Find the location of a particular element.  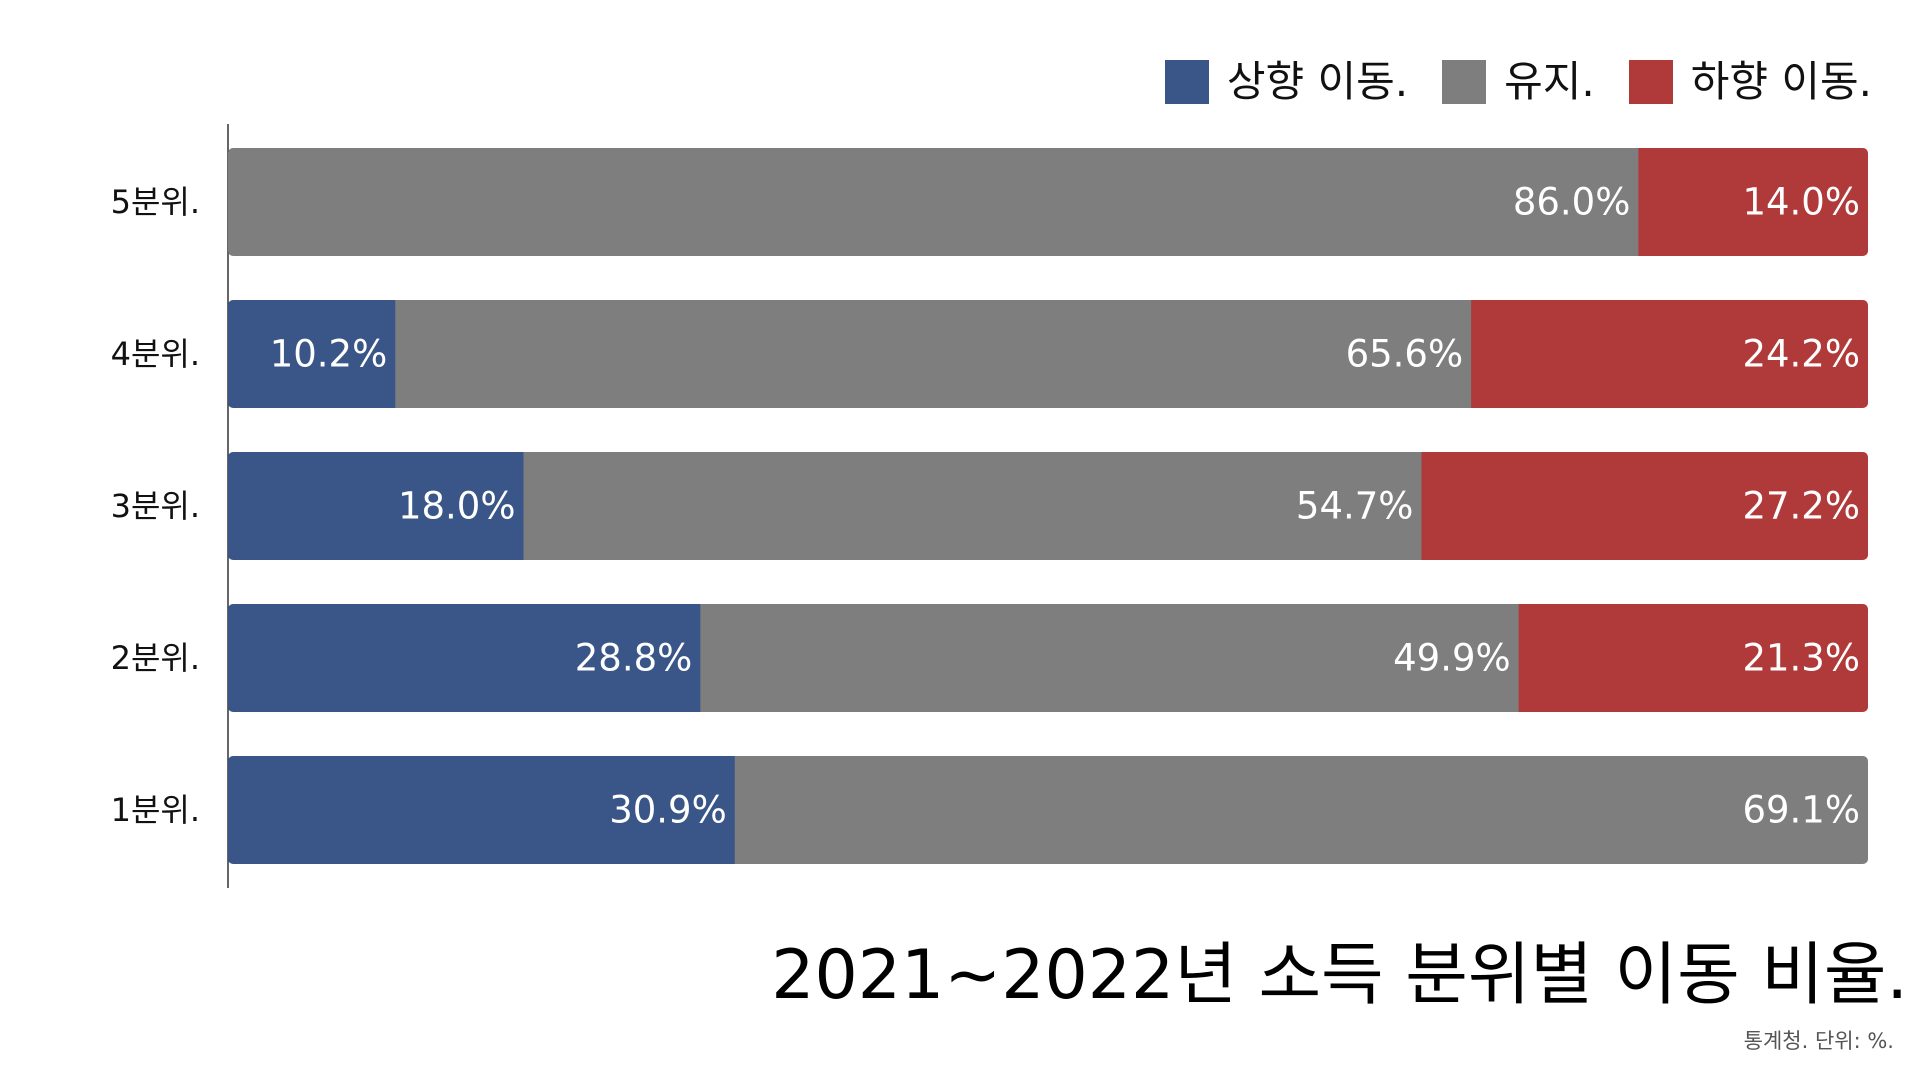

data-label-down: 21.3% is located at coordinates (1801, 658).